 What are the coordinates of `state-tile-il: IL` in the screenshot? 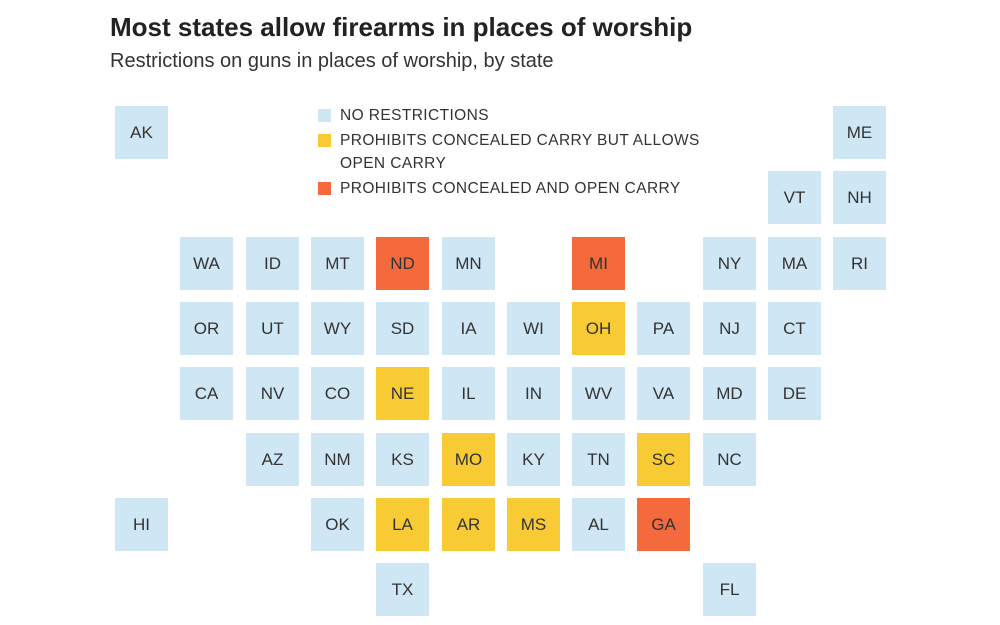 It's located at (468, 393).